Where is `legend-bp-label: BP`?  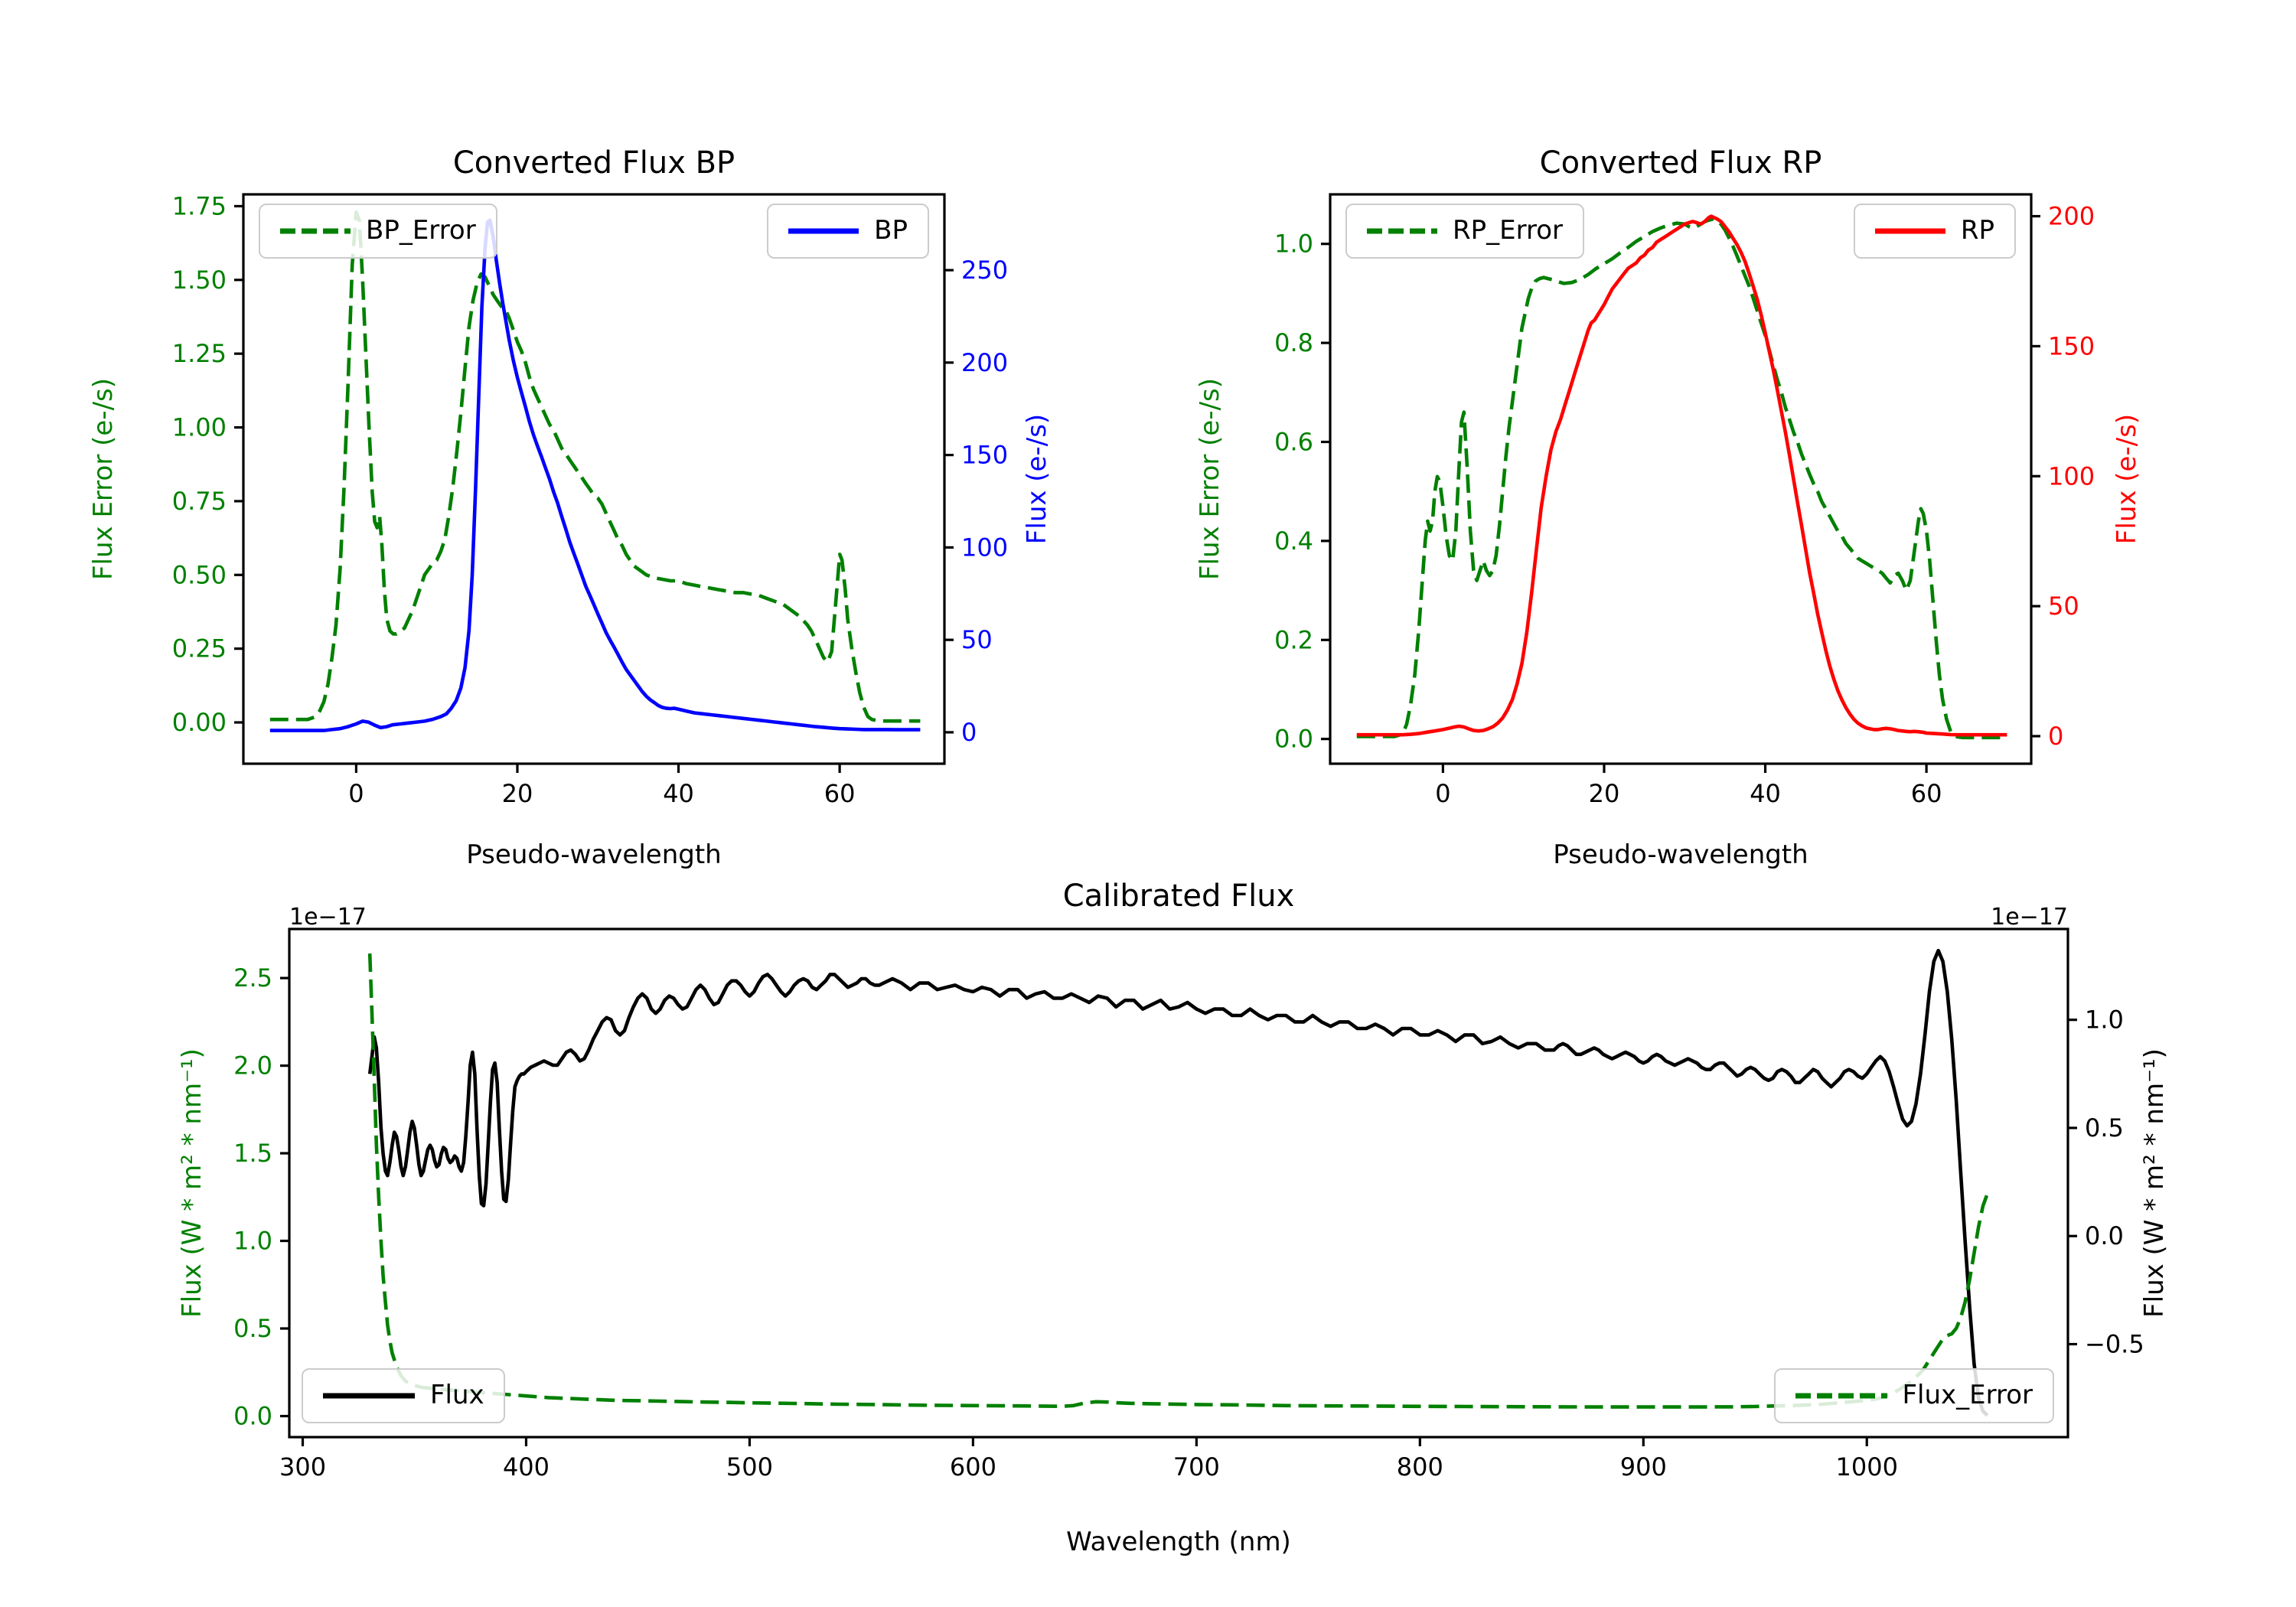
legend-bp-label: BP is located at coordinates (891, 231).